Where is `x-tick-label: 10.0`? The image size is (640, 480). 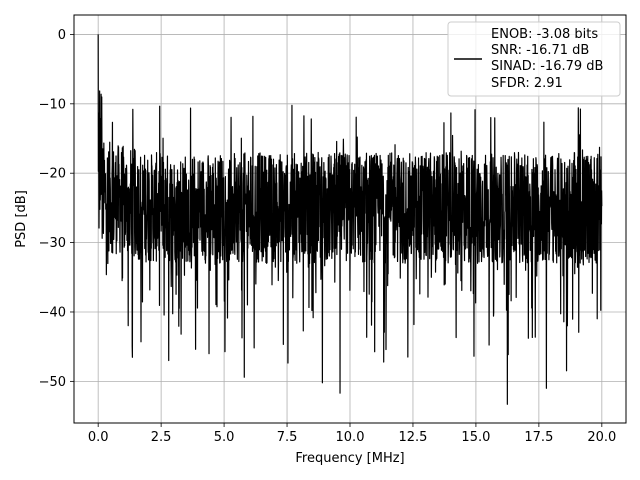 x-tick-label: 10.0 is located at coordinates (350, 437).